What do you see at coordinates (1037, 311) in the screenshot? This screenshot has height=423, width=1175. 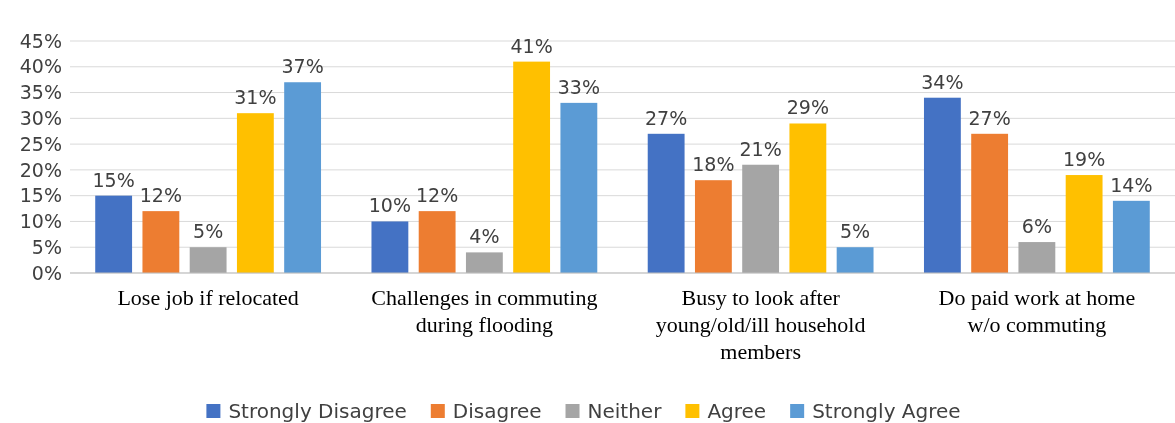 I see `x-tick-label: Do paid work at home w/o commuting` at bounding box center [1037, 311].